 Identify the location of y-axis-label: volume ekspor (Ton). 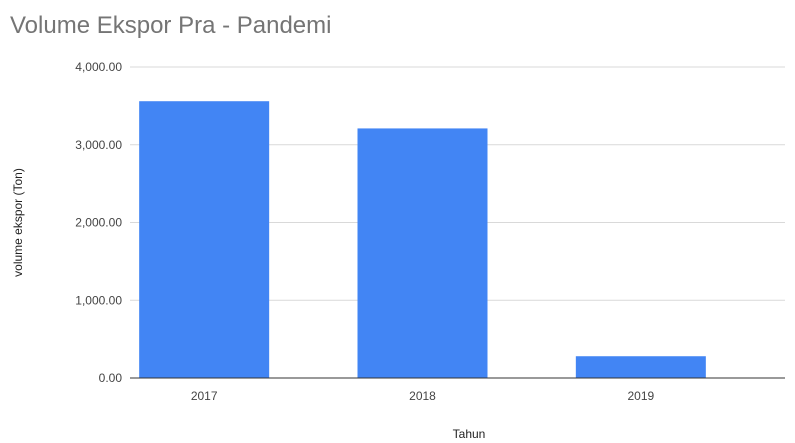
(18, 222).